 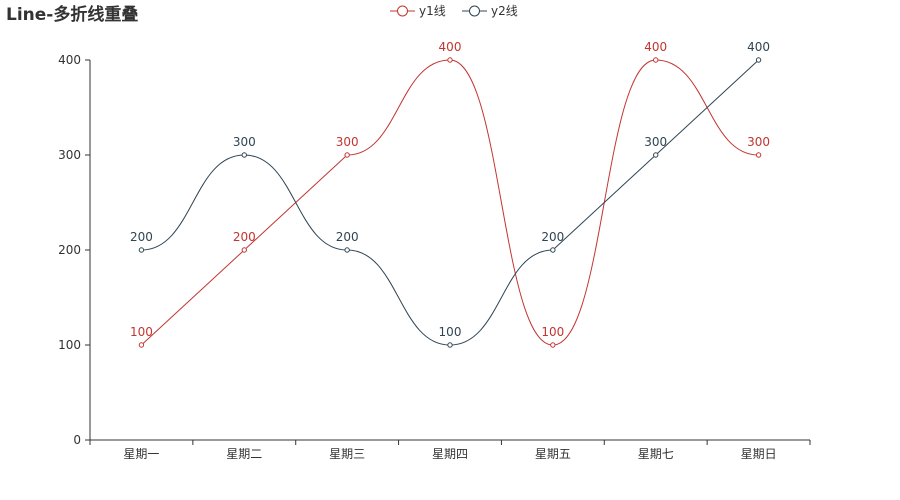 What do you see at coordinates (72, 14) in the screenshot?
I see `chart-title: Line-多折线重叠` at bounding box center [72, 14].